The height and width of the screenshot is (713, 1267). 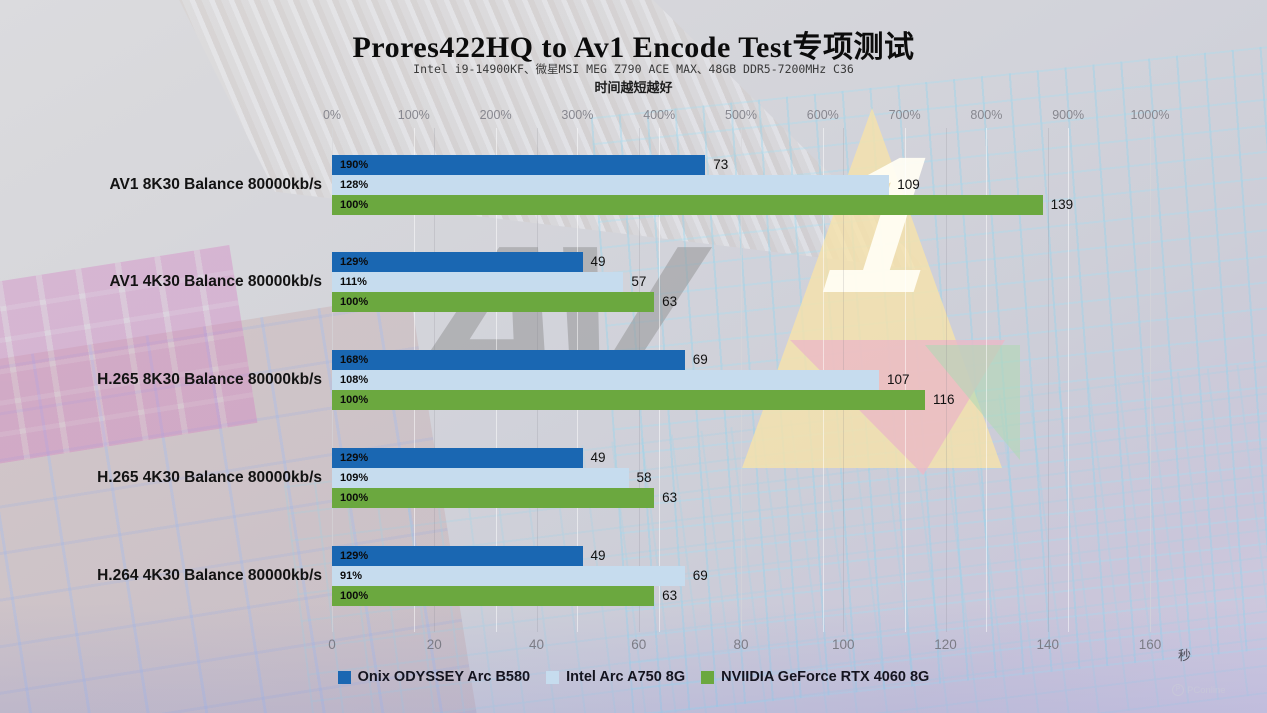 What do you see at coordinates (353, 282) in the screenshot?
I see `bar-percent-label: 111%` at bounding box center [353, 282].